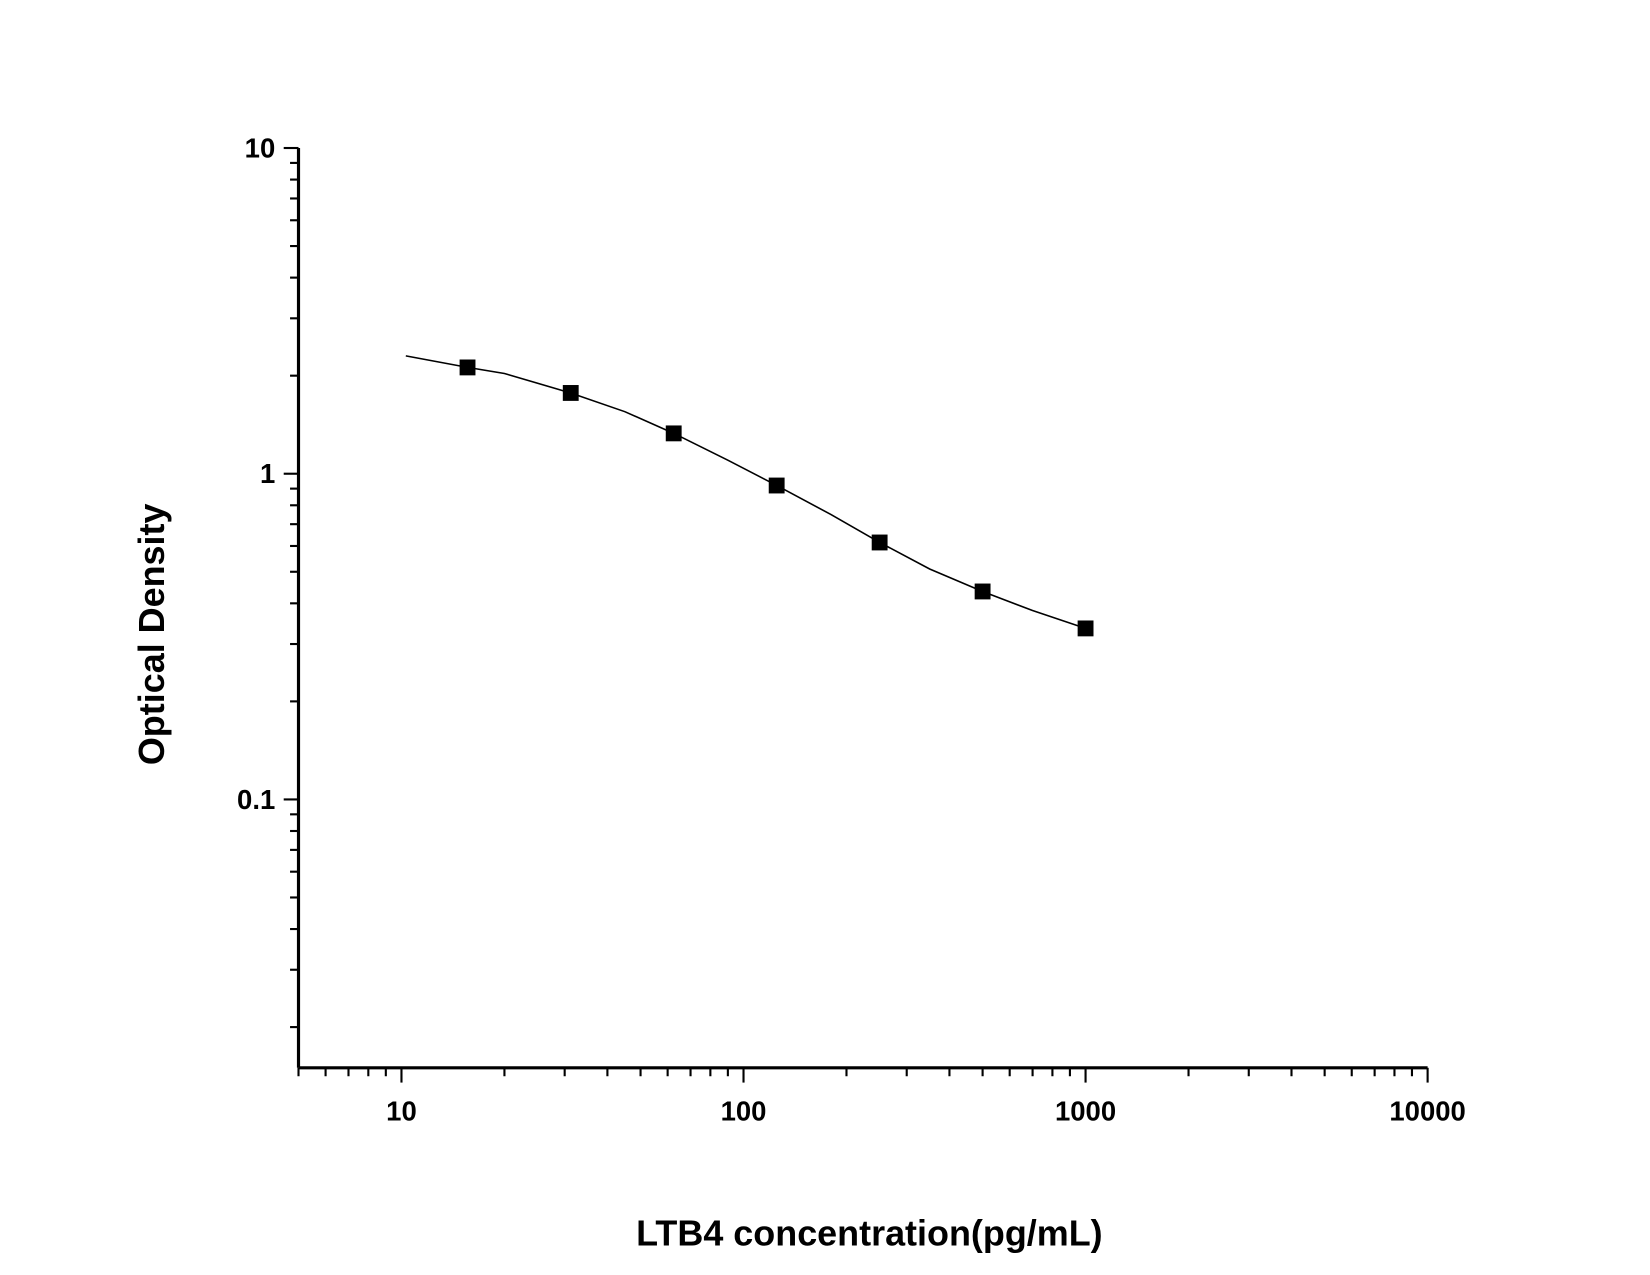 The height and width of the screenshot is (1275, 1650). Describe the element at coordinates (1085, 1111) in the screenshot. I see `x-tick-label: 1000` at that location.